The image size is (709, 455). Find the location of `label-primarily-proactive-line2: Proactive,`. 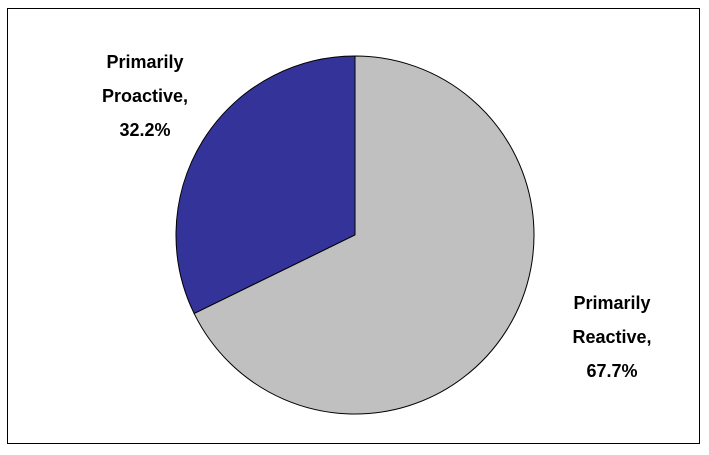

label-primarily-proactive-line2: Proactive, is located at coordinates (145, 96).